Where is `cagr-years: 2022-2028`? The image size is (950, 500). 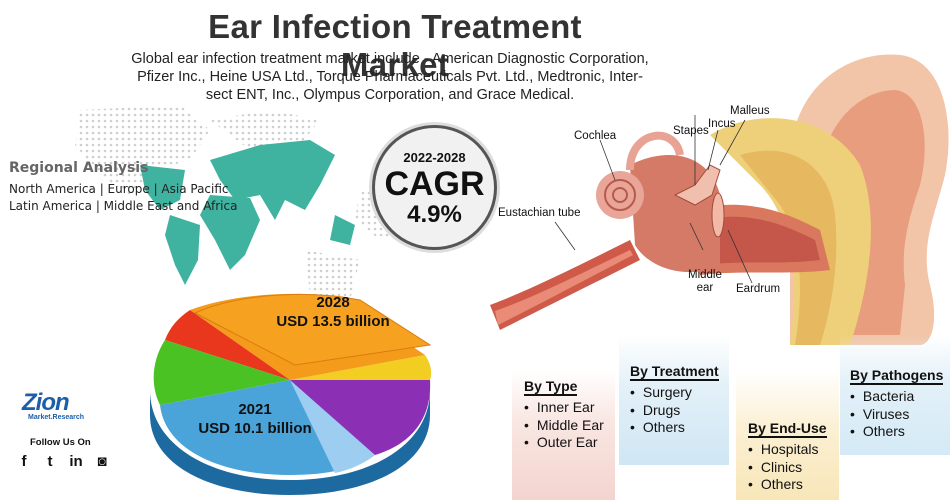
cagr-years: 2022-2028 is located at coordinates (434, 157).